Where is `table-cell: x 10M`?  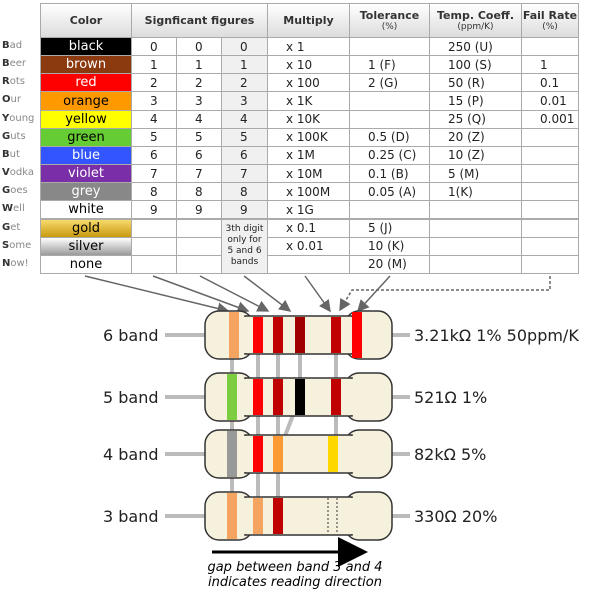 table-cell: x 10M is located at coordinates (308, 174).